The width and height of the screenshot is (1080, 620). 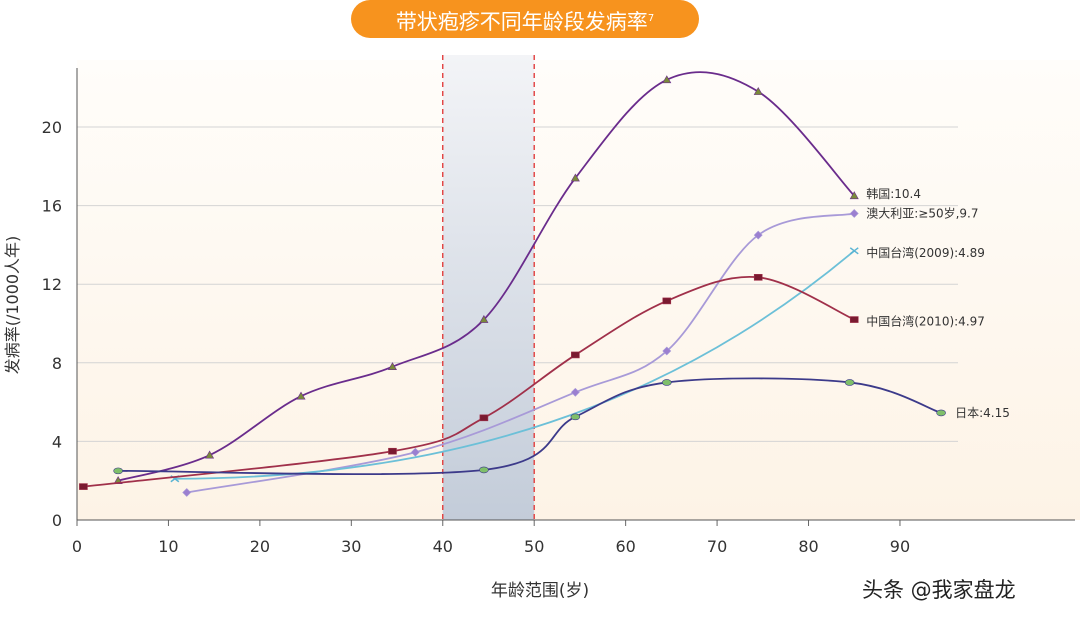 What do you see at coordinates (260, 546) in the screenshot?
I see `x-tick-label: 20` at bounding box center [260, 546].